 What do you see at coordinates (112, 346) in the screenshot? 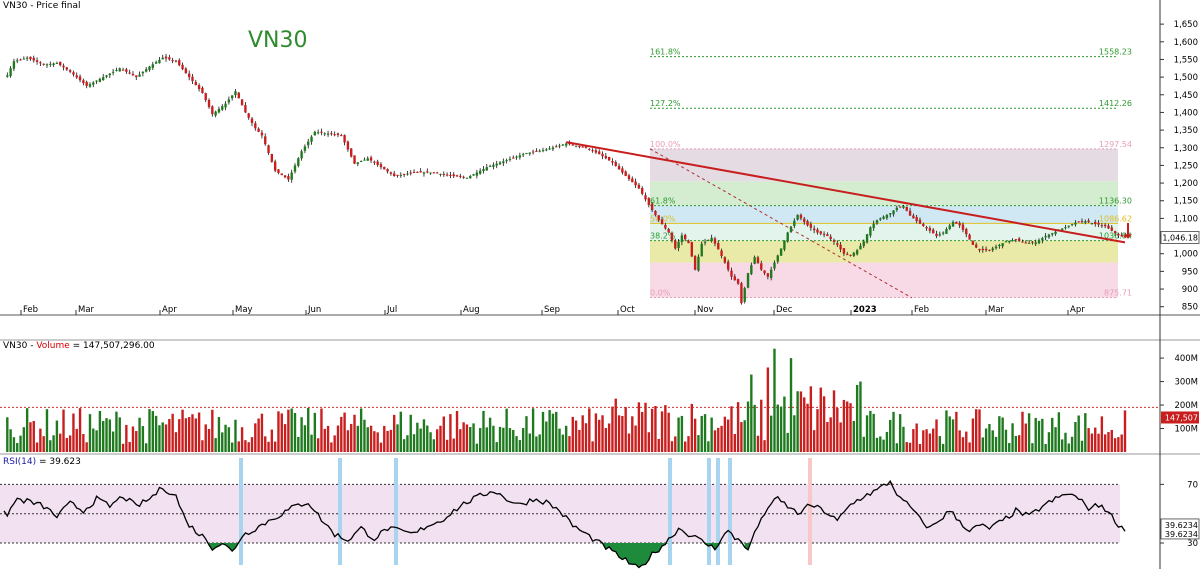
I see `volume-title-value: = 147,507,296.00` at bounding box center [112, 346].